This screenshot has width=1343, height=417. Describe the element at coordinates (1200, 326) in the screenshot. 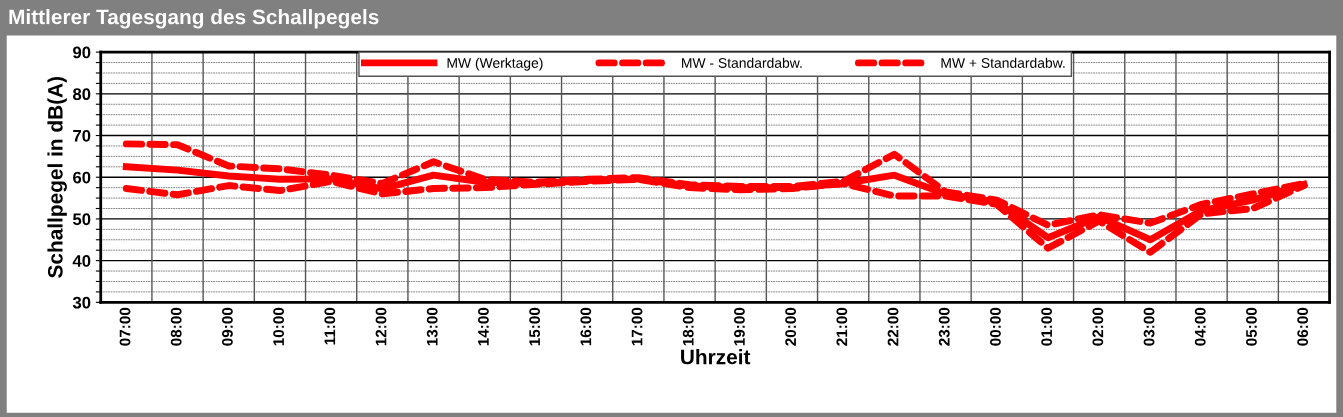

I see `x-tick-label: 04:00` at that location.